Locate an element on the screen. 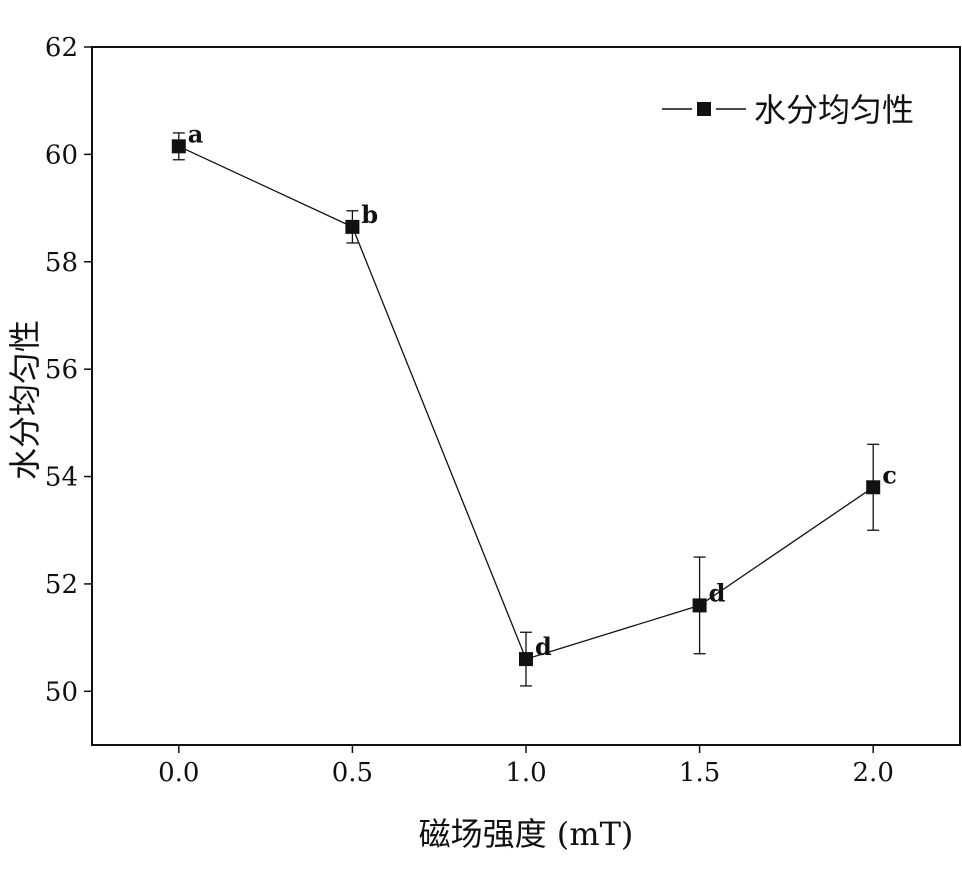 This screenshot has width=962, height=885. y-tick-label: 62 is located at coordinates (61, 48).